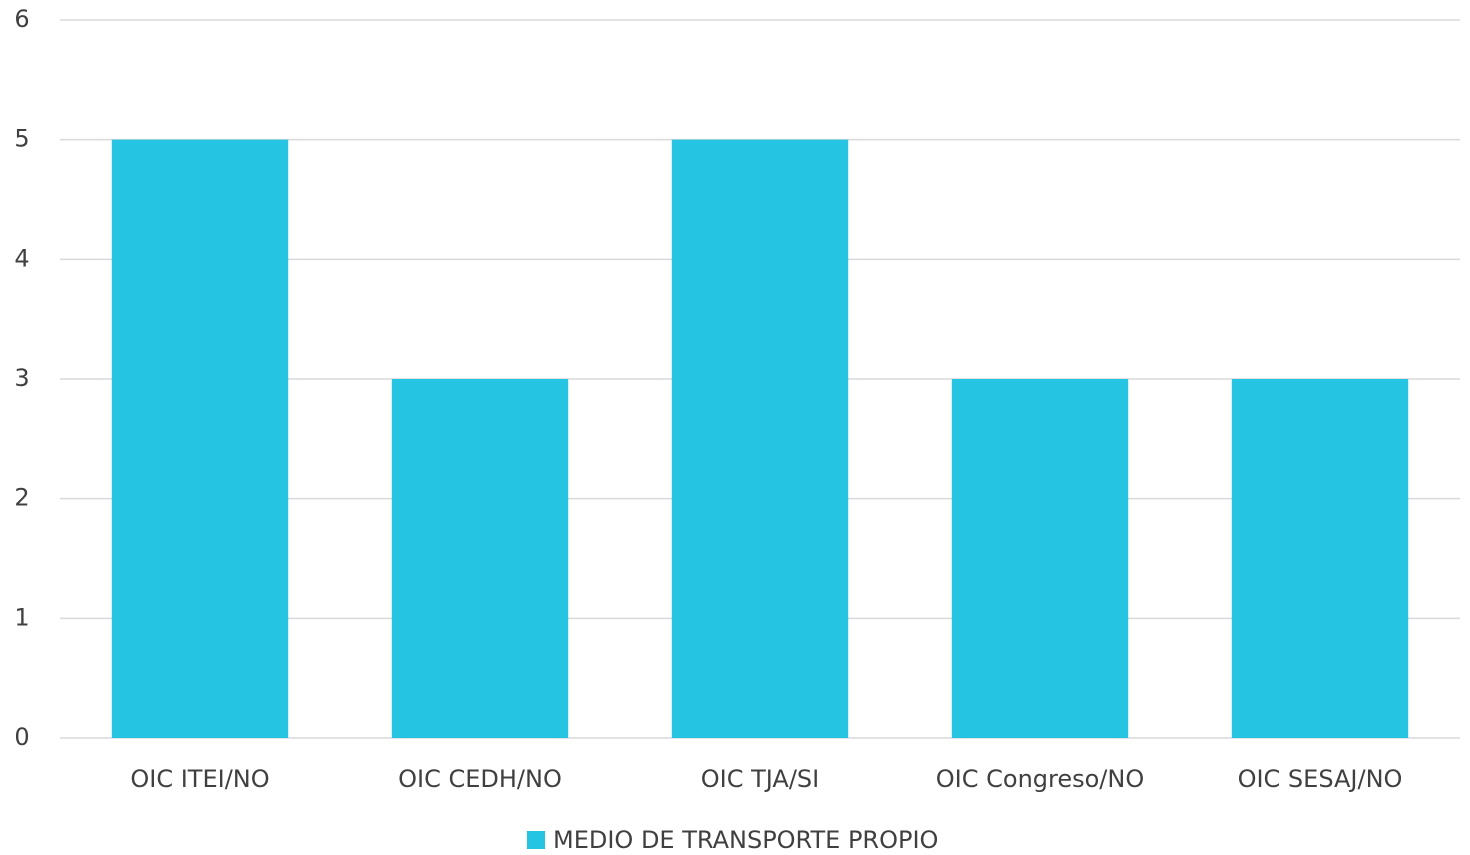 The width and height of the screenshot is (1470, 855). What do you see at coordinates (536, 840) in the screenshot?
I see `legend-swatch` at bounding box center [536, 840].